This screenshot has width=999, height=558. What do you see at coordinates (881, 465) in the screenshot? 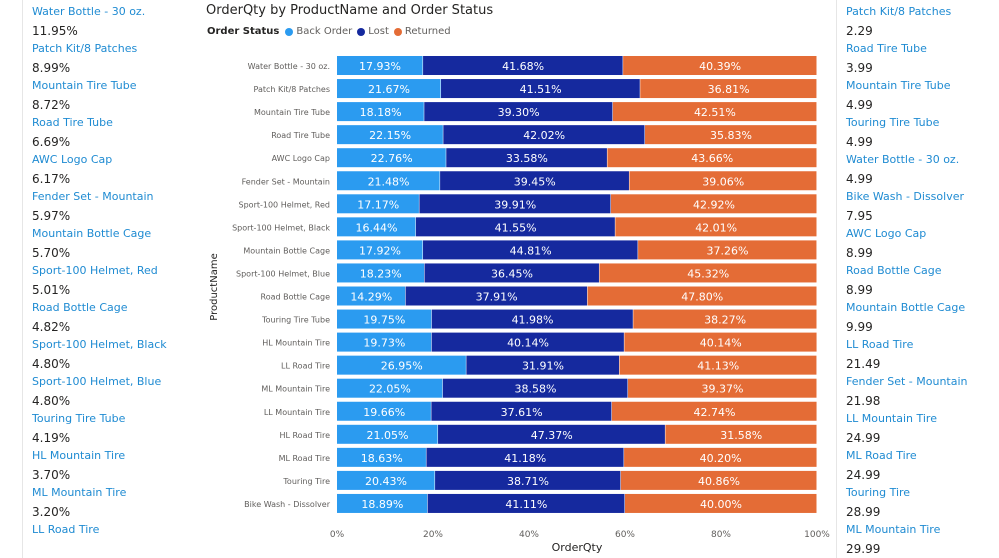
I see `kpi-card: ML Road Tire 24.99` at bounding box center [881, 465].